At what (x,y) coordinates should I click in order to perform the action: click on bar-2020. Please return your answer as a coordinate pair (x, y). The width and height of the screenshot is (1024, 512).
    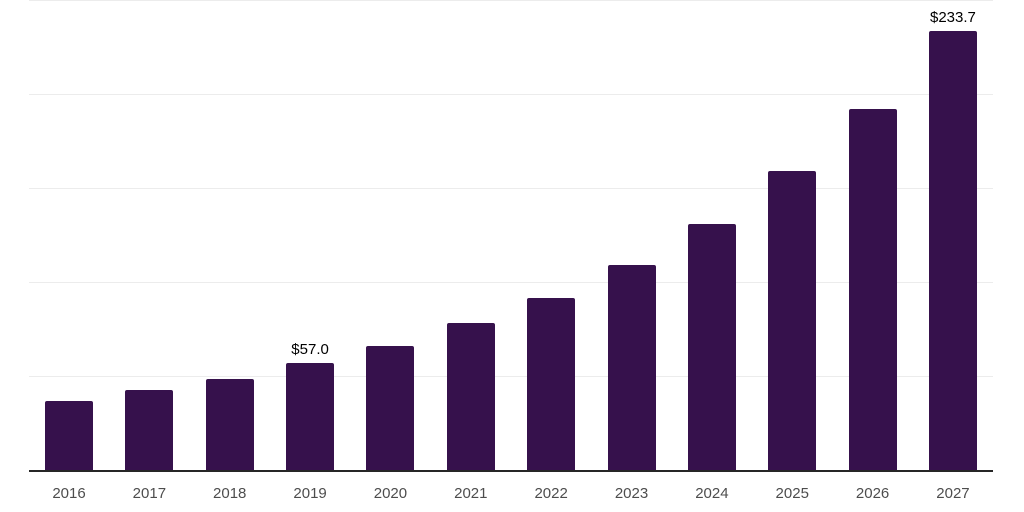
    Looking at the image, I should click on (390, 407).